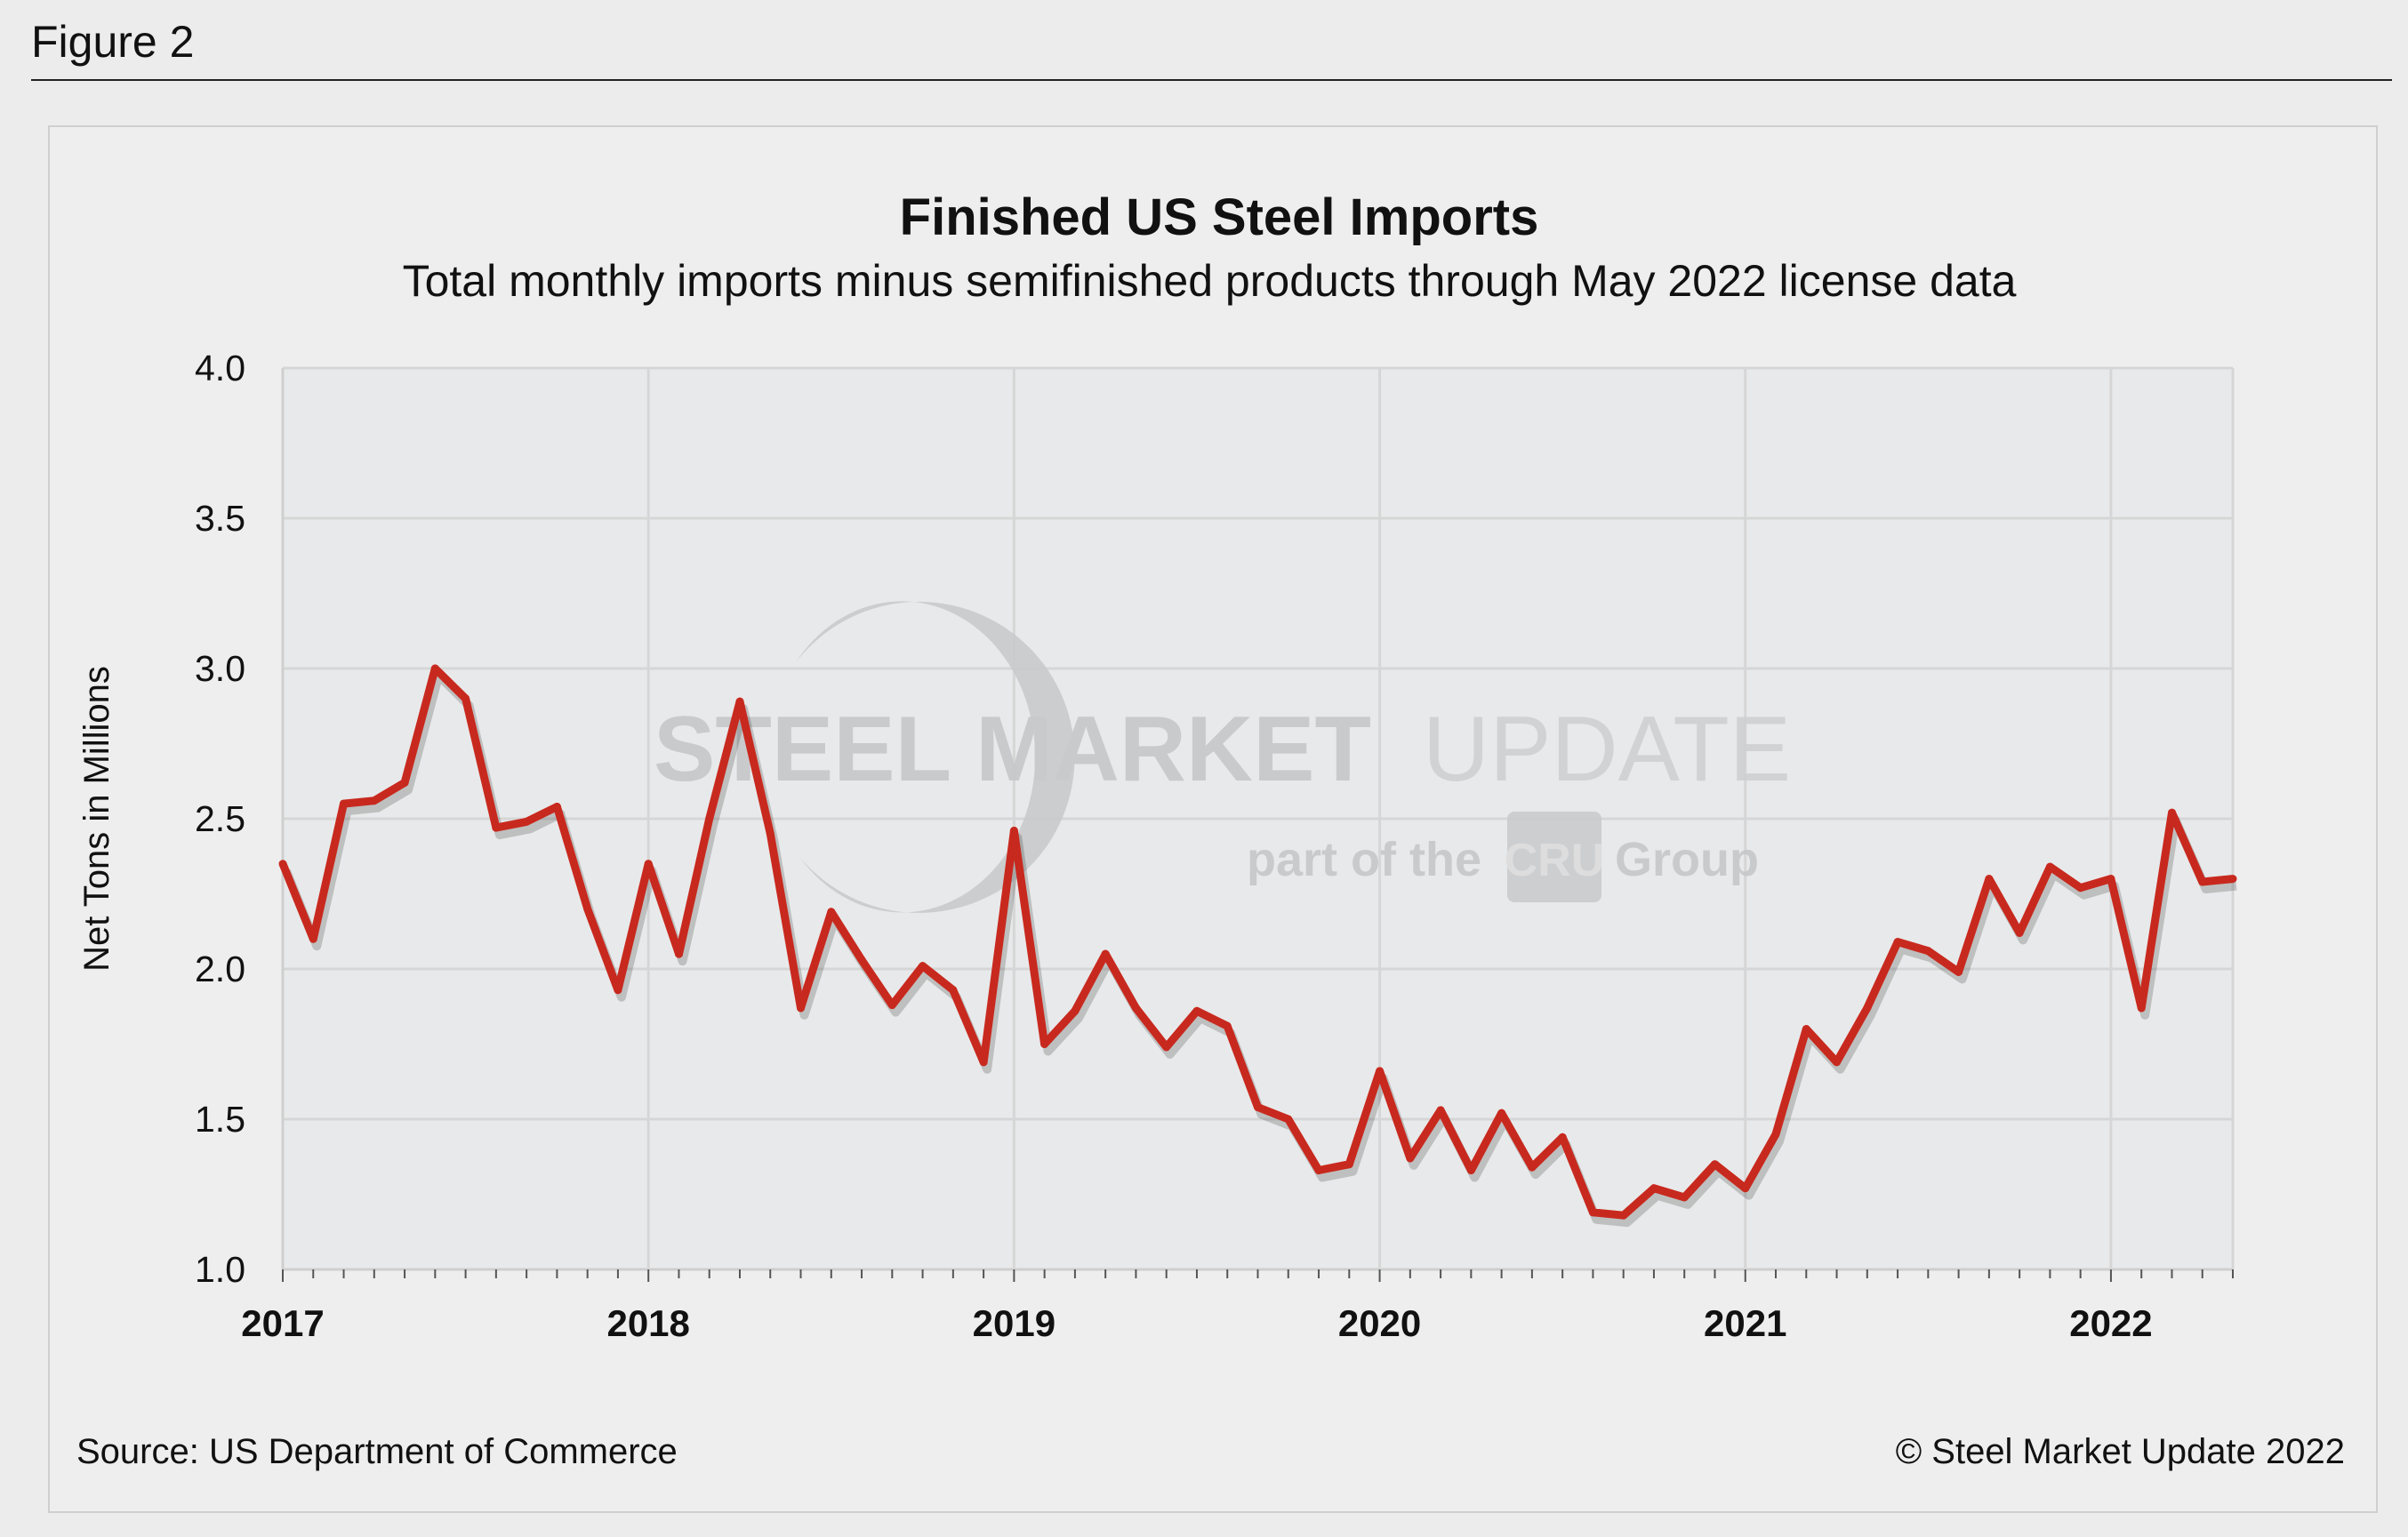 This screenshot has width=2408, height=1537. I want to click on y-tick-label: 1.0, so click(220, 1269).